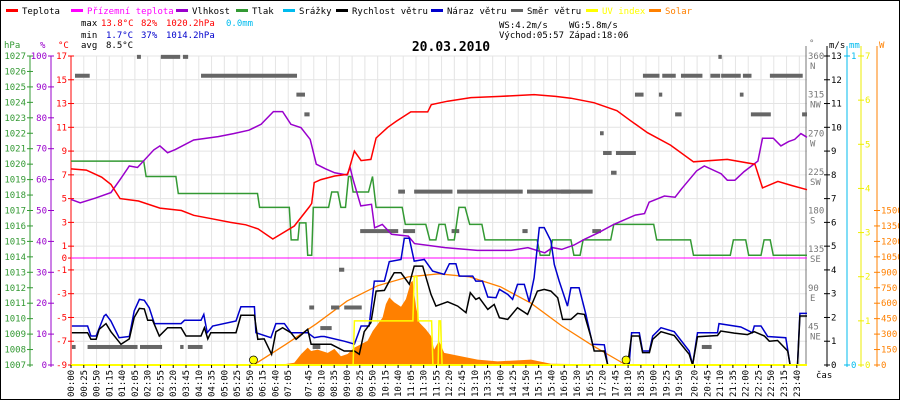 The height and width of the screenshot is (400, 900). I want to click on x-tick-label: 05:25, so click(238, 383).